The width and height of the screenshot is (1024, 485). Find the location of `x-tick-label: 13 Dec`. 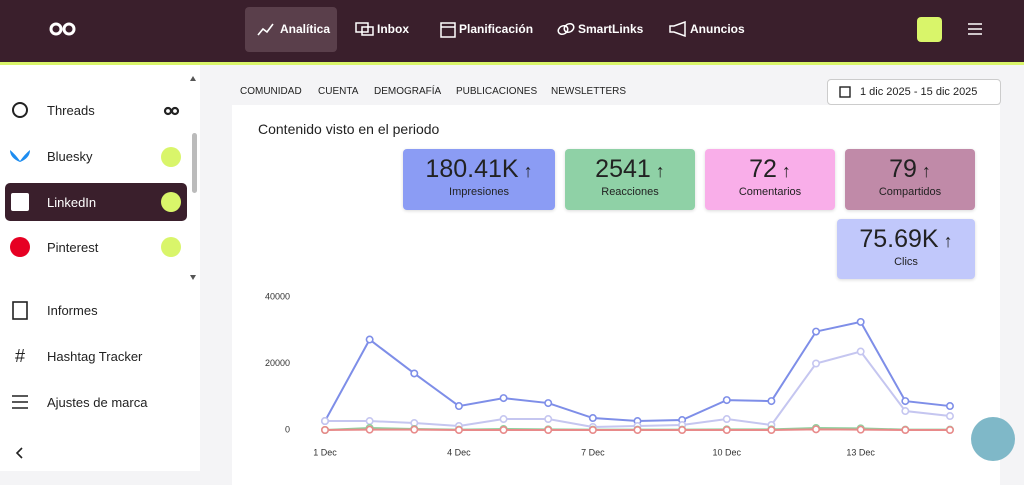

x-tick-label: 13 Dec is located at coordinates (860, 452).